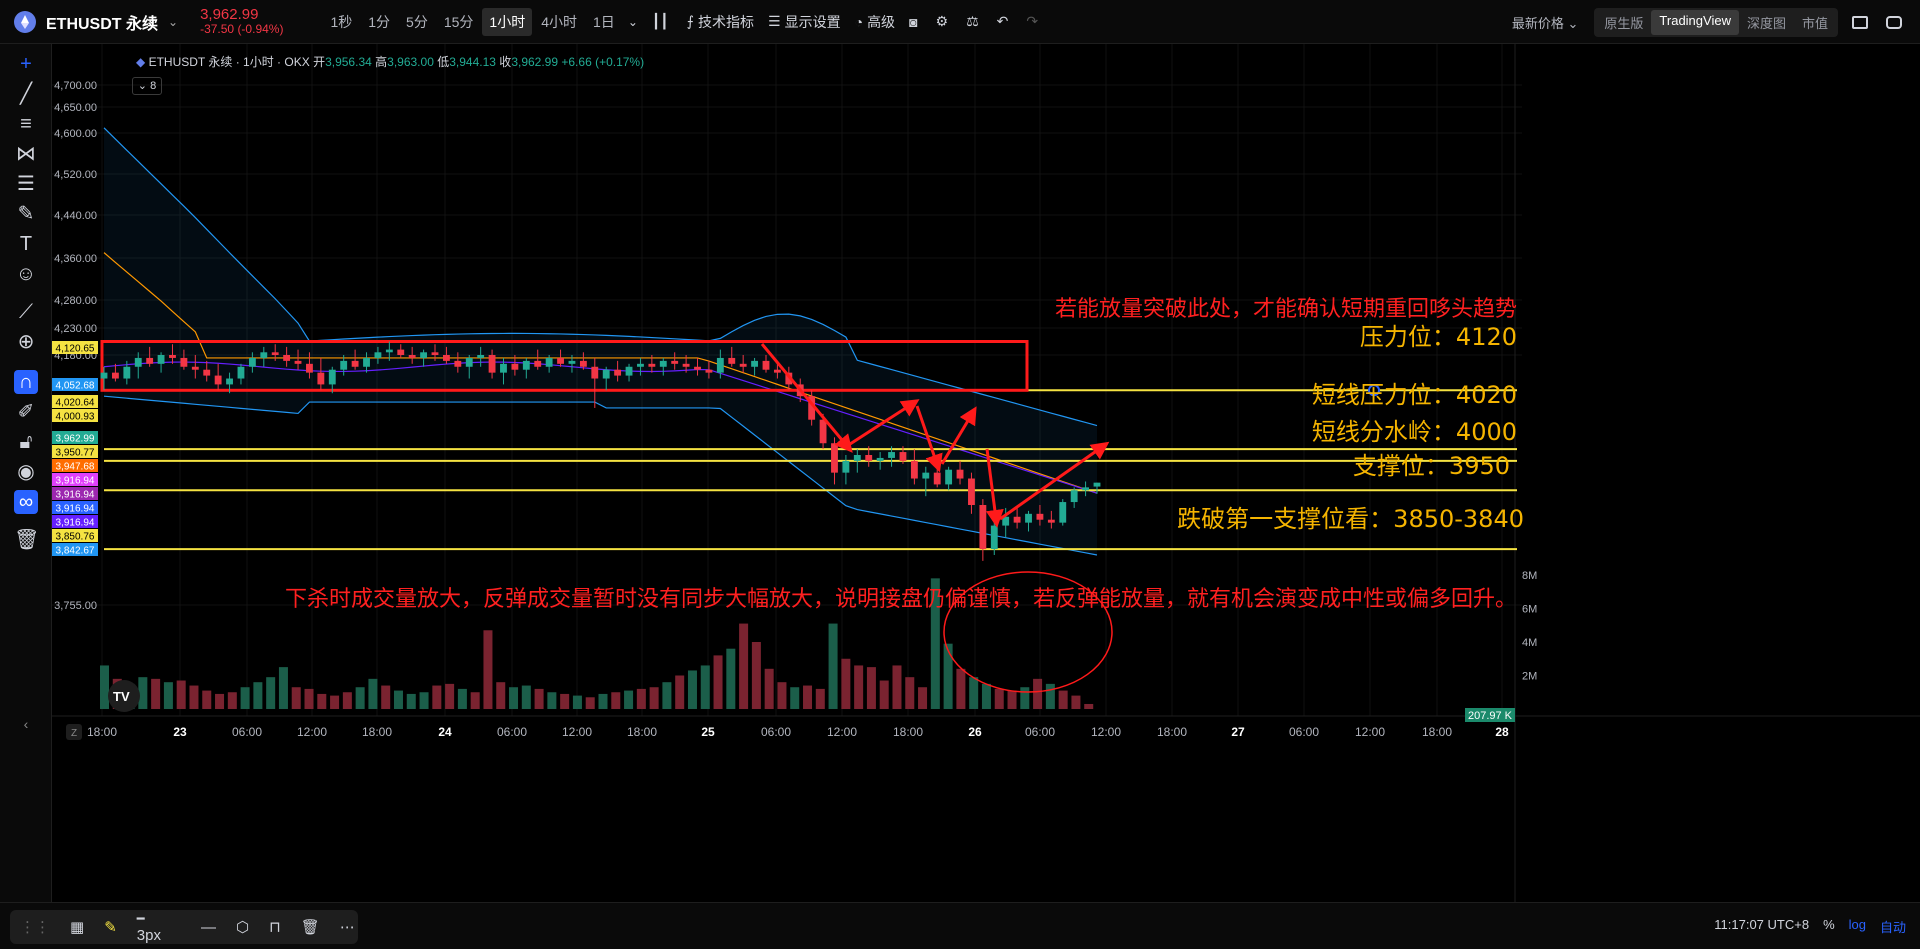 Image resolution: width=1920 pixels, height=949 pixels. I want to click on settings-button: ⚙, so click(944, 21).